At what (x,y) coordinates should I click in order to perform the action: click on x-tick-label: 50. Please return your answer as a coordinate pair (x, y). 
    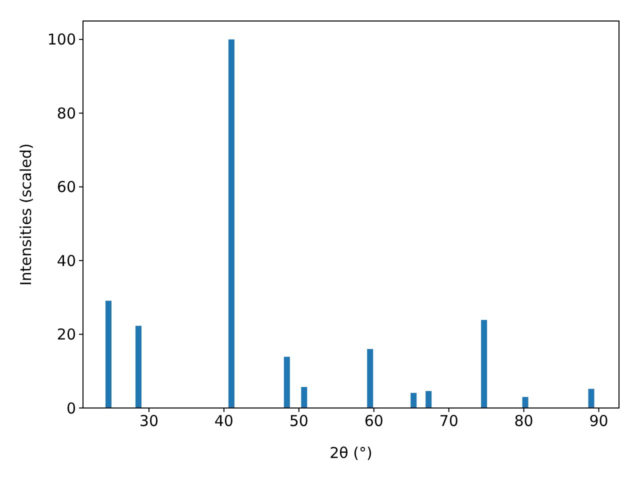
    Looking at the image, I should click on (298, 421).